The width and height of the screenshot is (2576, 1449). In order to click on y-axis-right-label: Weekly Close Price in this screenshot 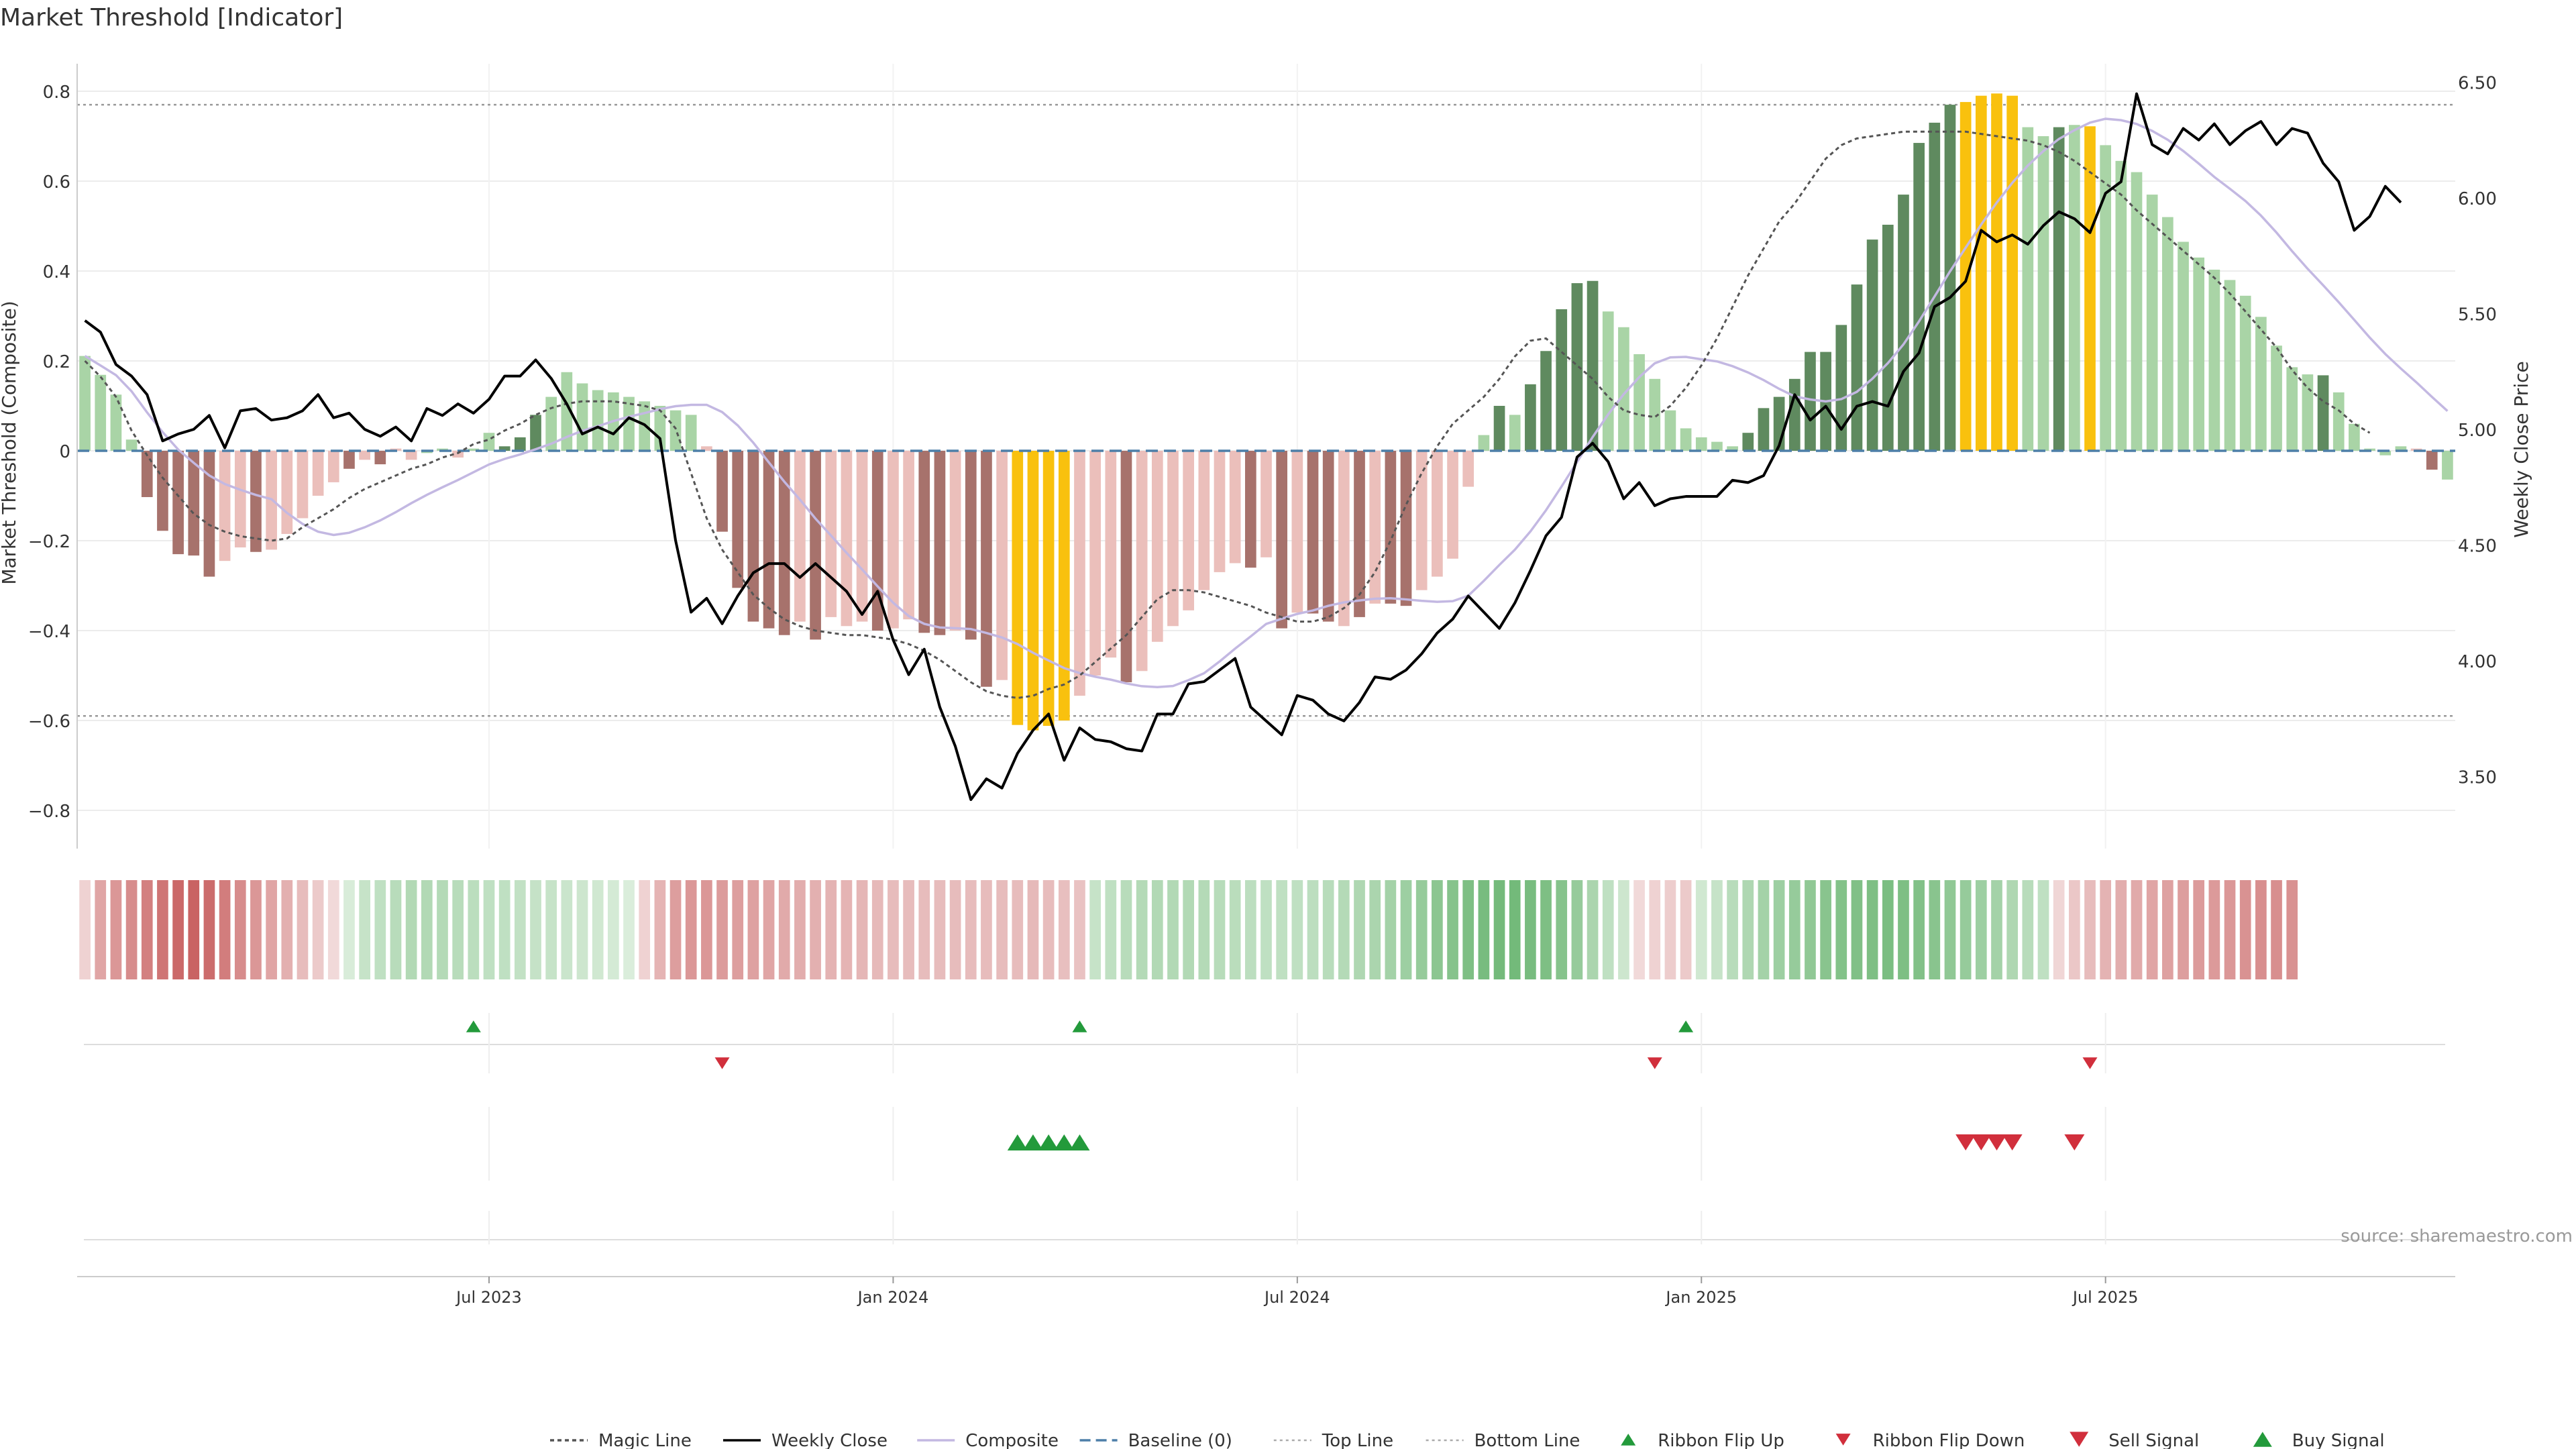, I will do `click(2521, 449)`.